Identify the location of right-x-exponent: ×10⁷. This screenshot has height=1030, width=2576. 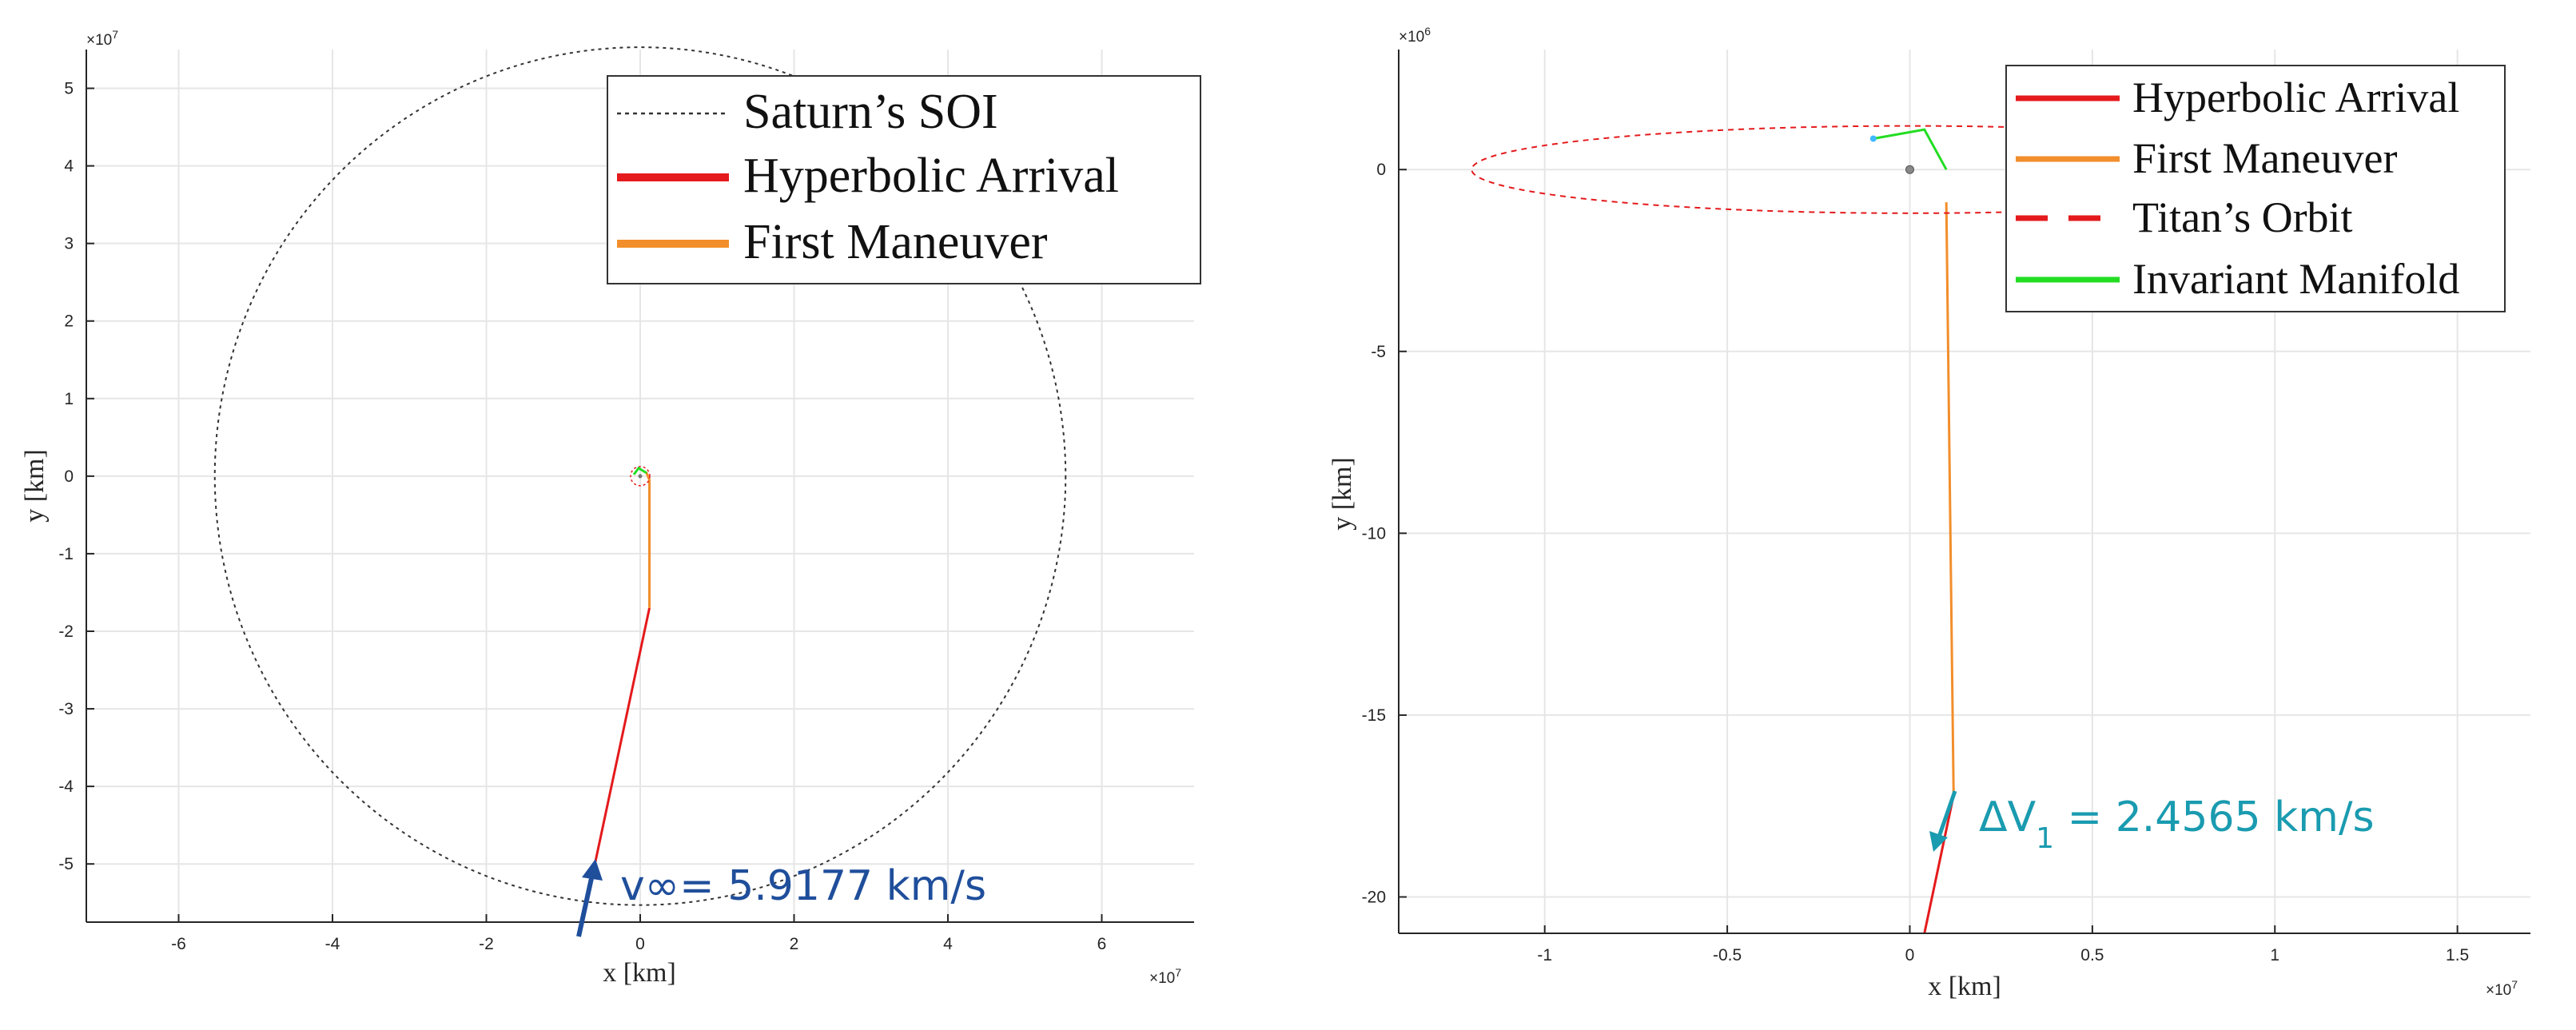
(2502, 988).